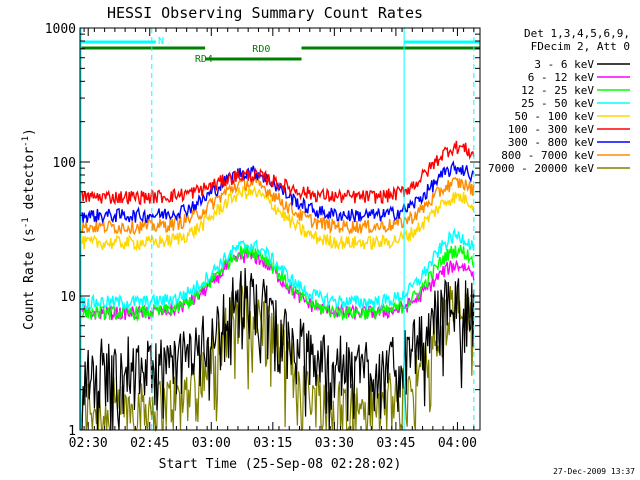 This screenshot has width=640, height=480. What do you see at coordinates (557, 103) in the screenshot?
I see `legend-label: 25 - 50 keV` at bounding box center [557, 103].